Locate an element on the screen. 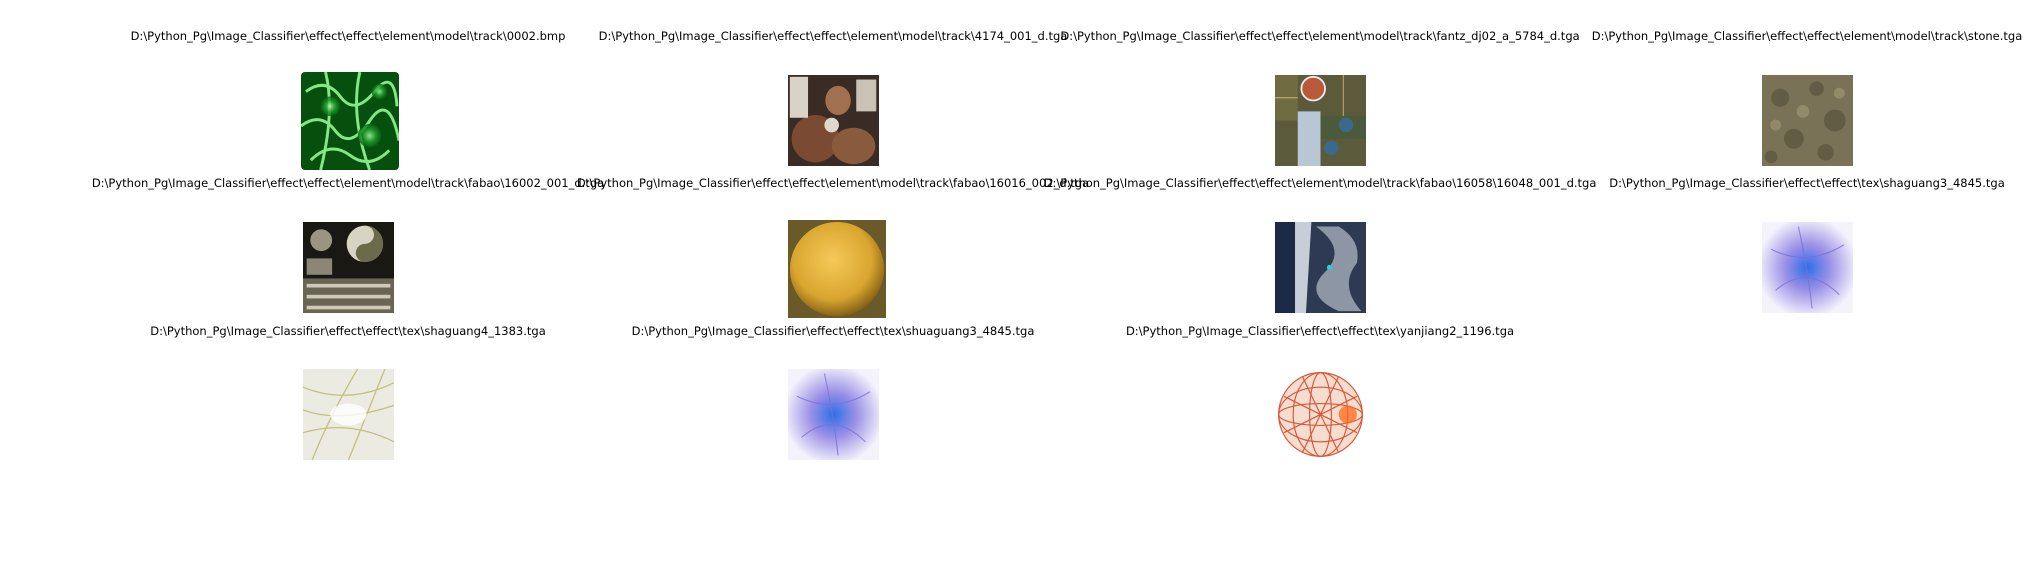  stone-thumbnail is located at coordinates (1807, 120).